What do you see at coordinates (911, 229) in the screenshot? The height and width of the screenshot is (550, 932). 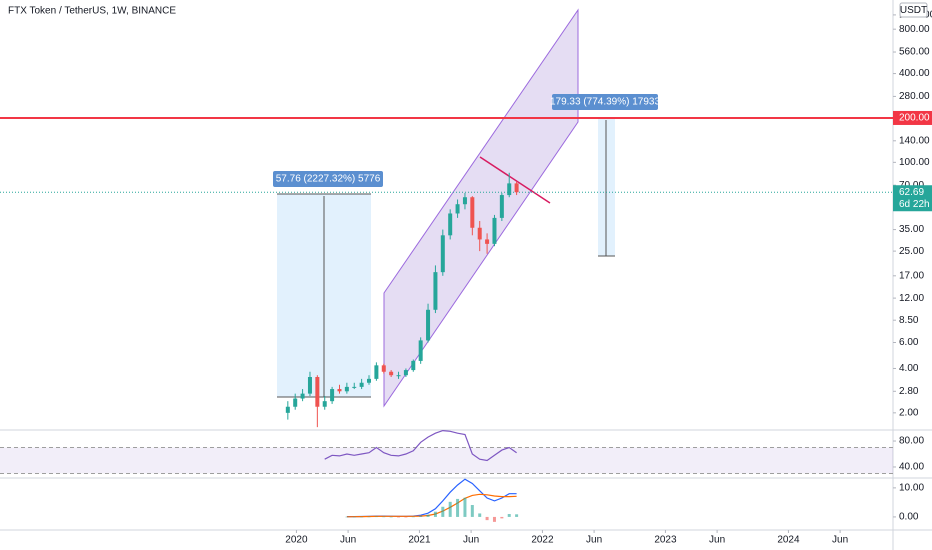 I see `y-tick-label: 35.00` at bounding box center [911, 229].